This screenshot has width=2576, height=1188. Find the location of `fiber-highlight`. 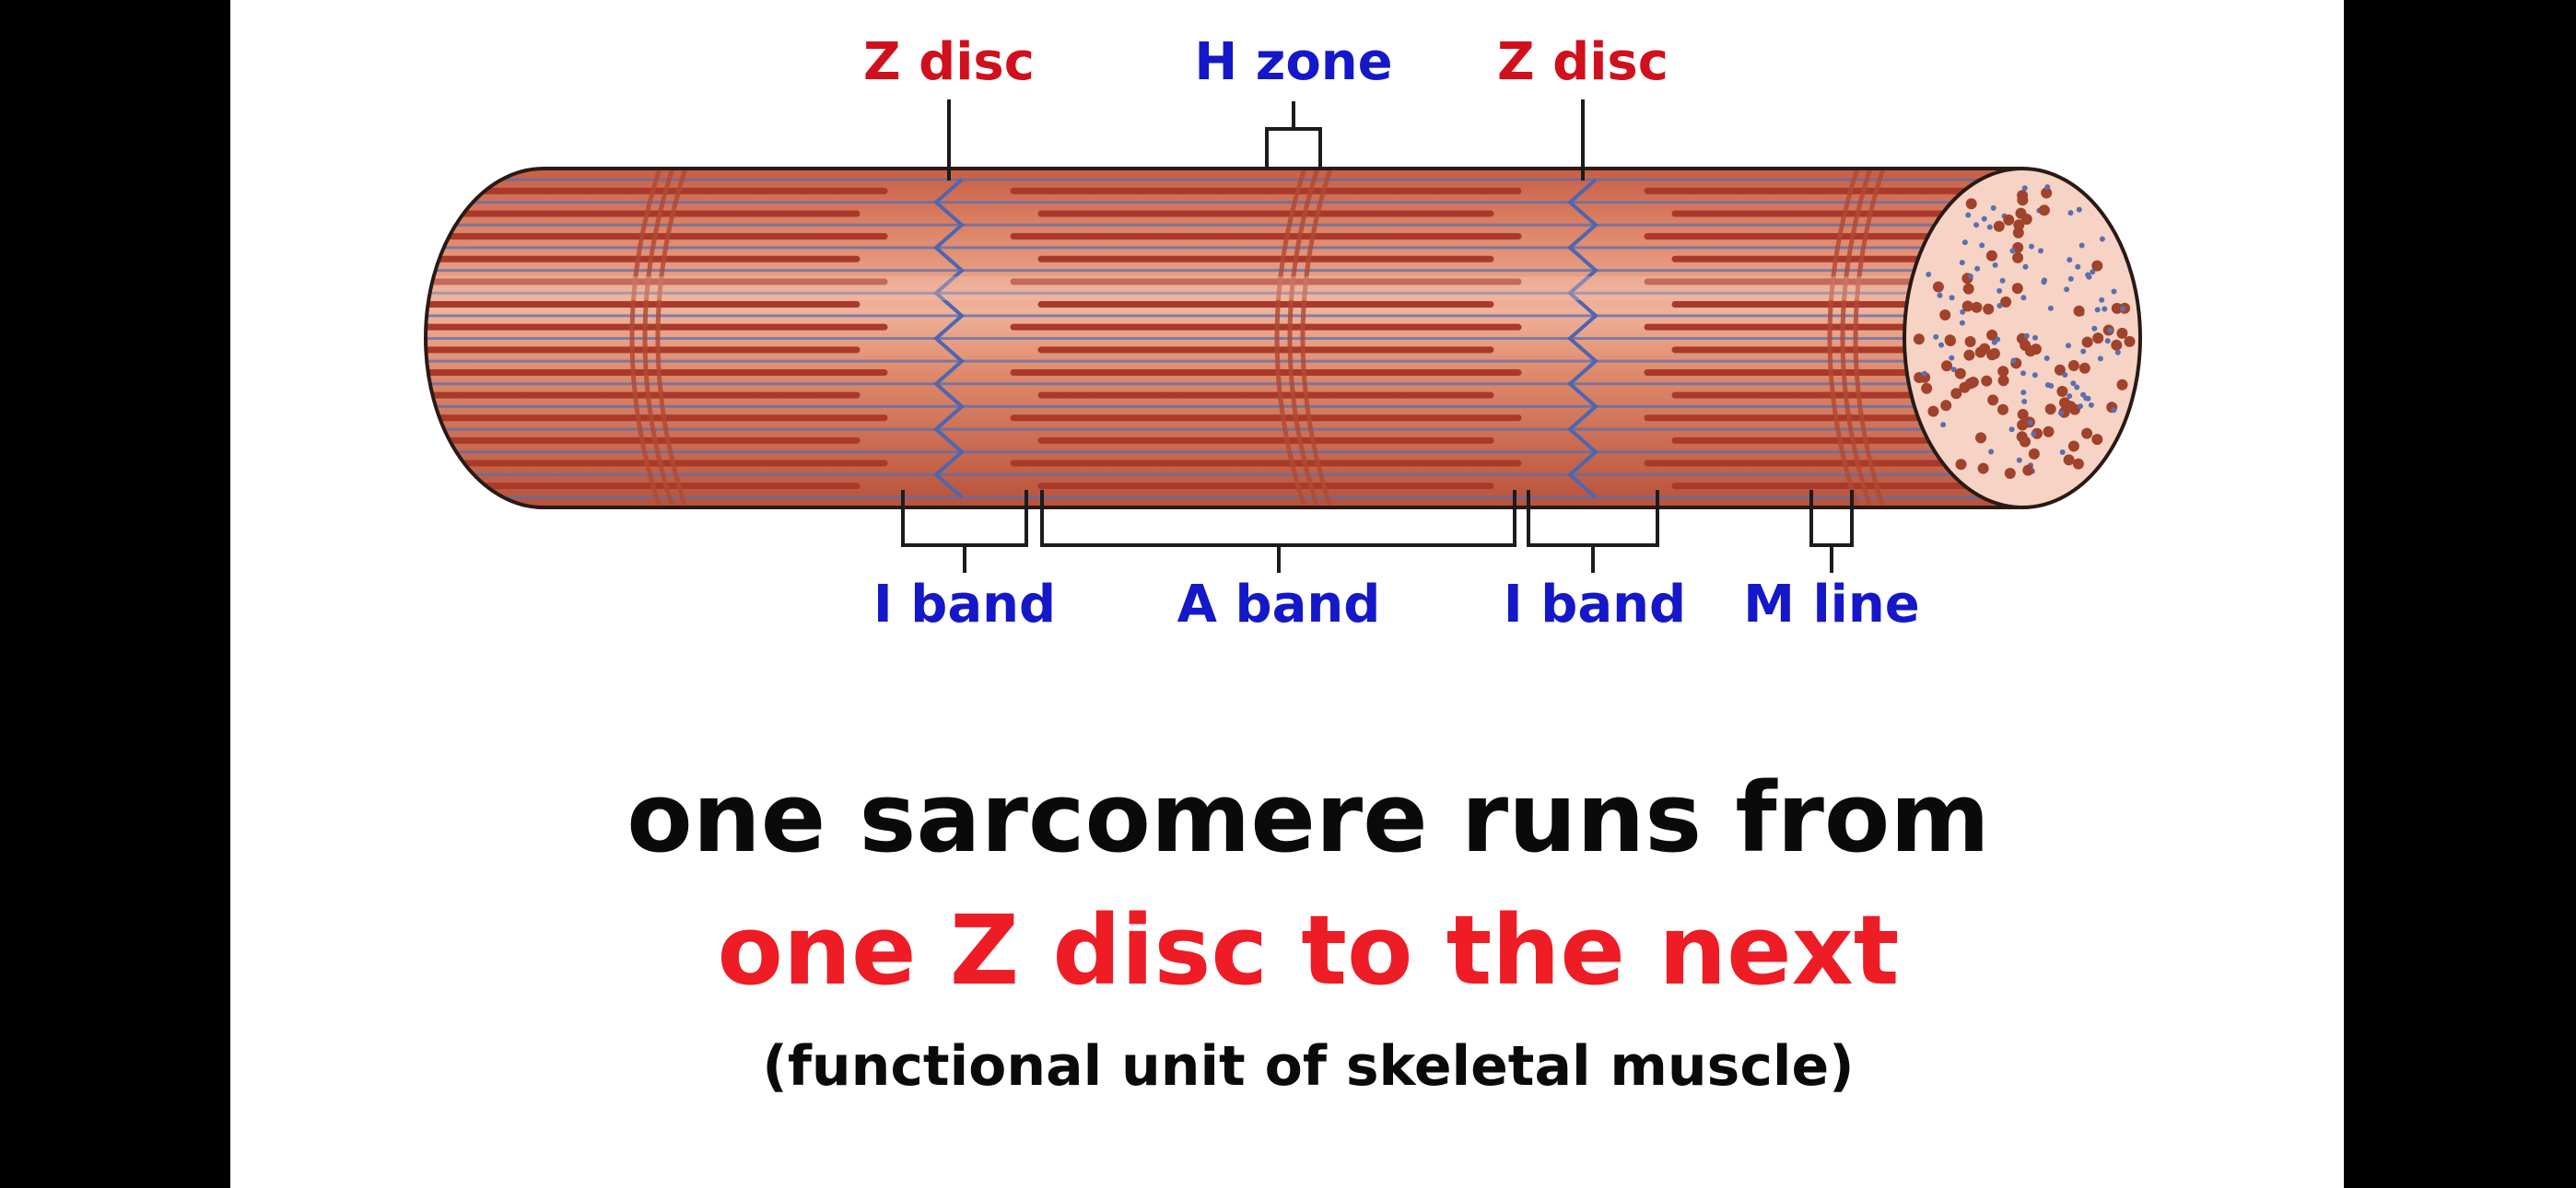

fiber-highlight is located at coordinates (1224, 288).